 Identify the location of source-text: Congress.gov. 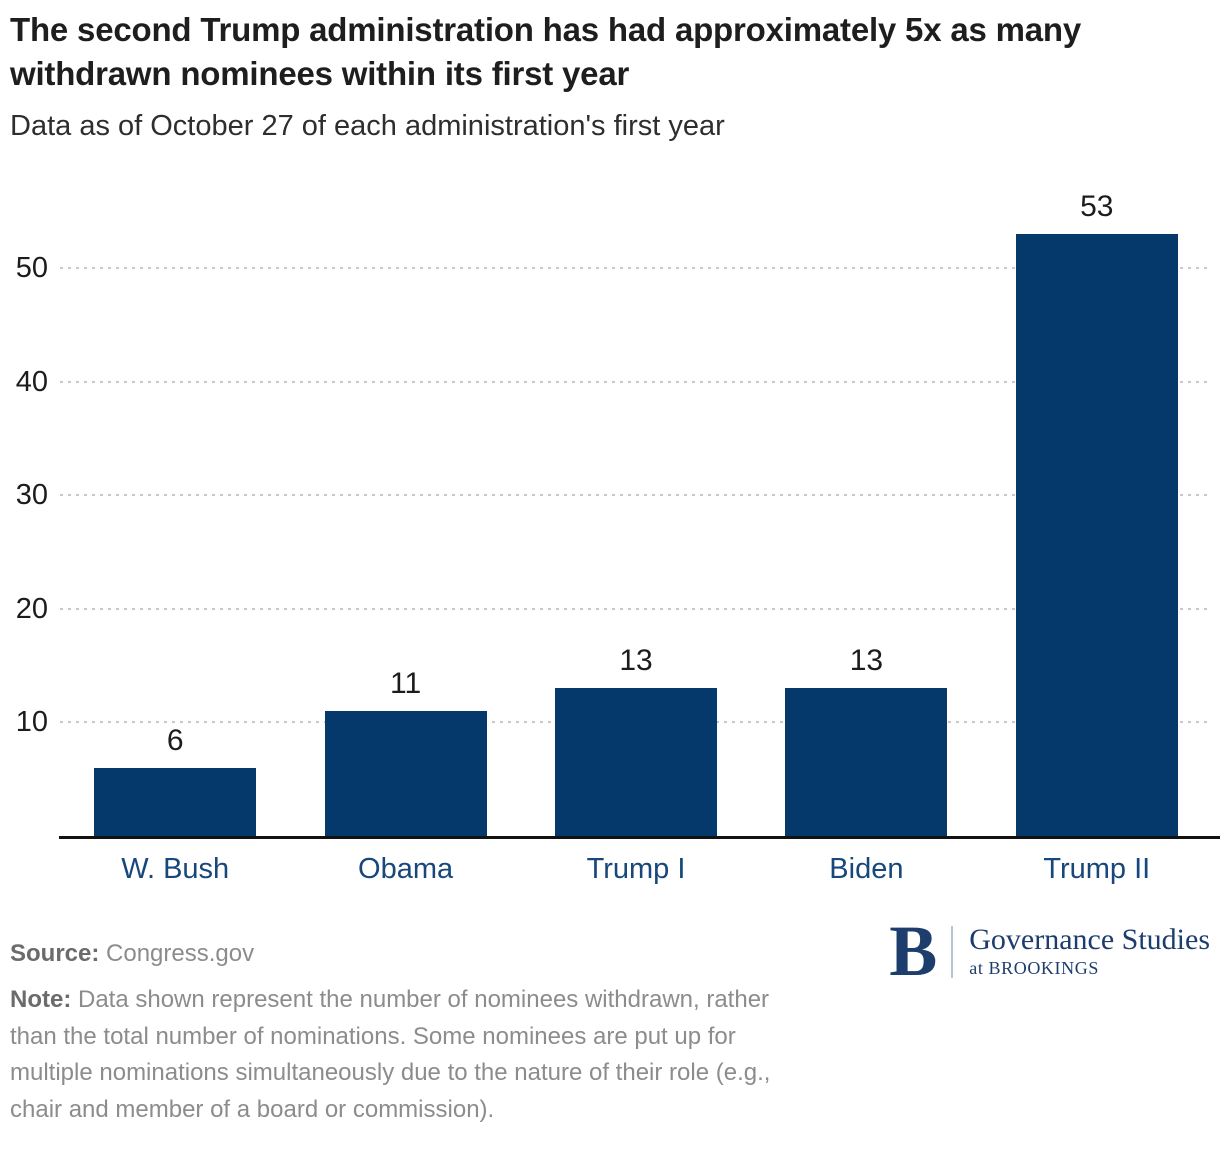
(180, 953).